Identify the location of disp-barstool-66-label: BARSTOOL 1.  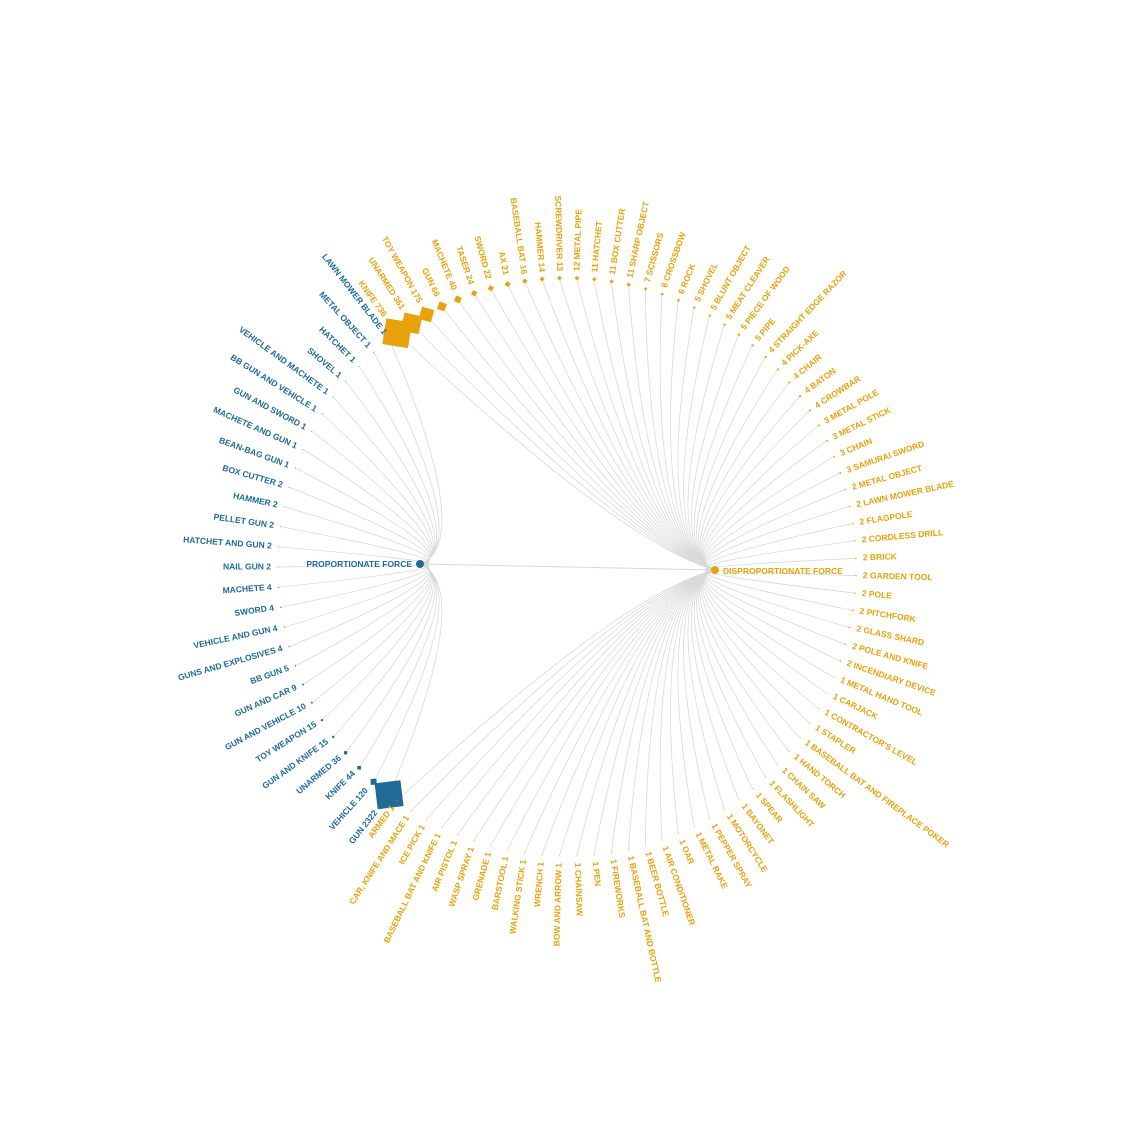
(499, 883).